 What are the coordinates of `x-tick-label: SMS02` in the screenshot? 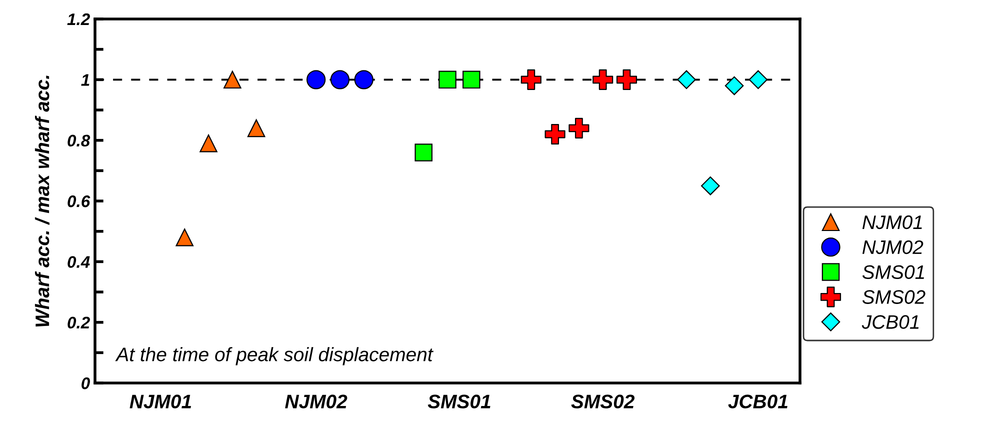 It's located at (603, 401).